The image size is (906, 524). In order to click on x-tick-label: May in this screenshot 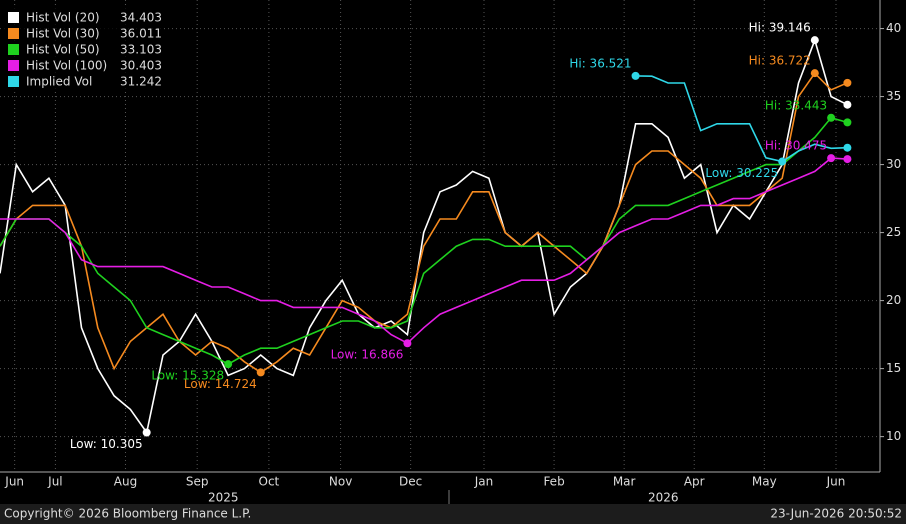, I will do `click(764, 482)`.